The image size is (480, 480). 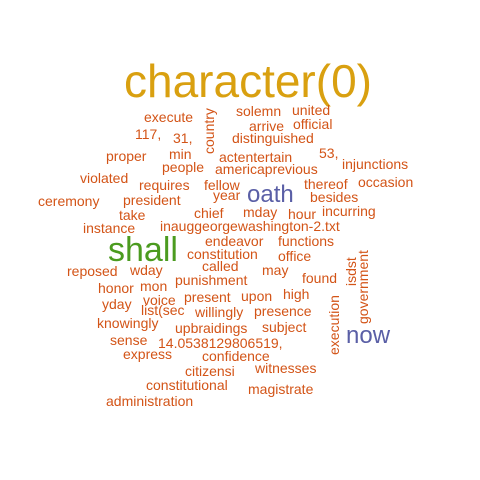 What do you see at coordinates (219, 312) in the screenshot?
I see `word-willingly: willingly` at bounding box center [219, 312].